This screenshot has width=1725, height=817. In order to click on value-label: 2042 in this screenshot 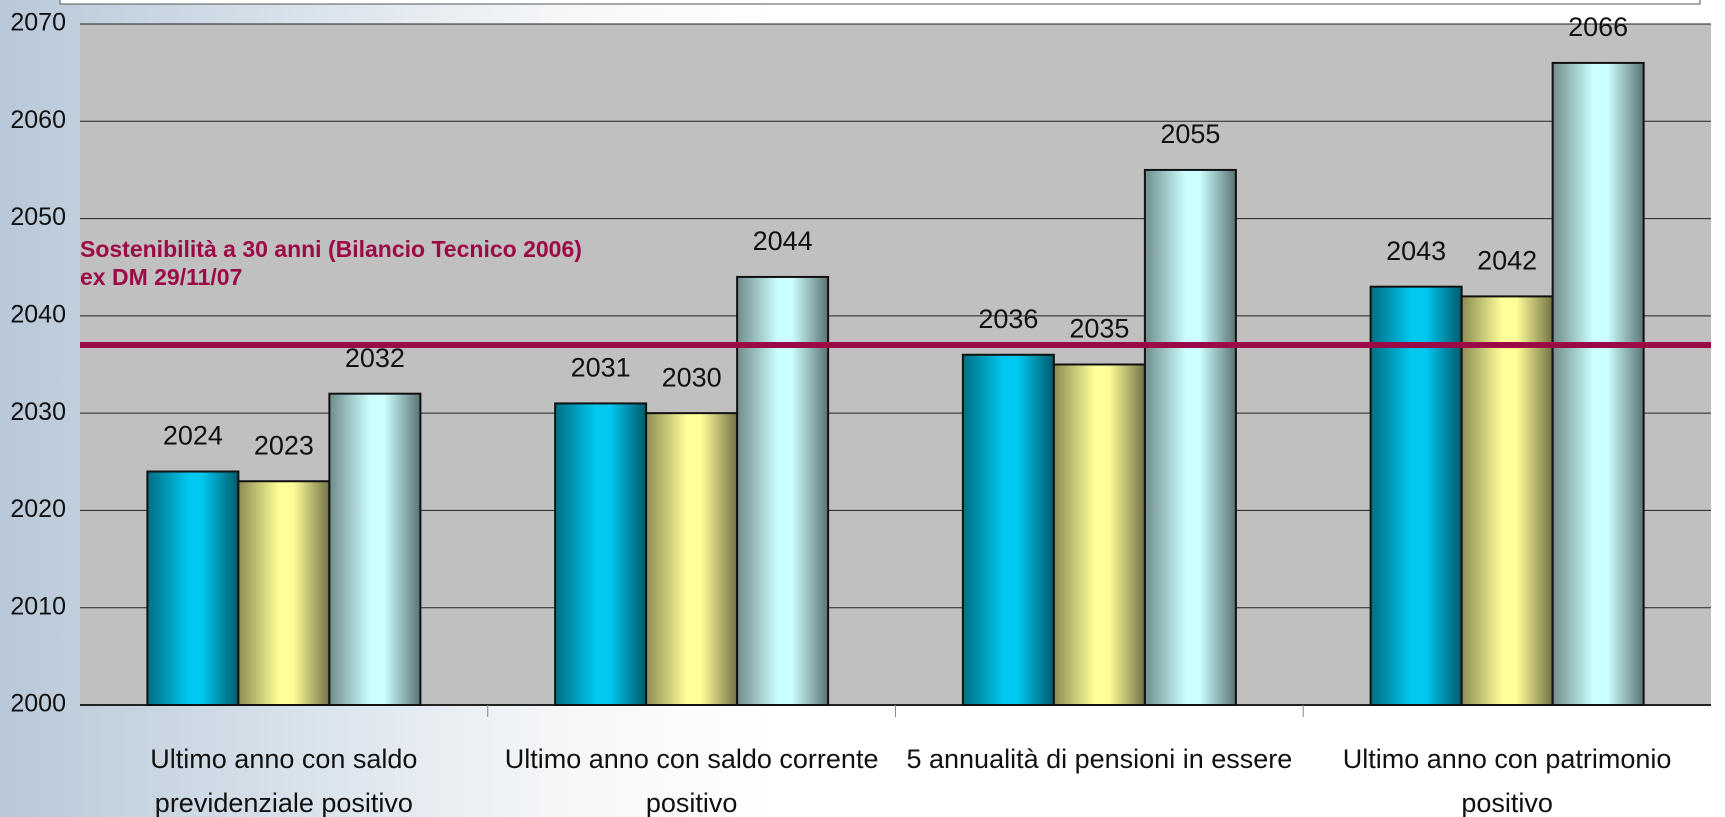, I will do `click(1507, 261)`.